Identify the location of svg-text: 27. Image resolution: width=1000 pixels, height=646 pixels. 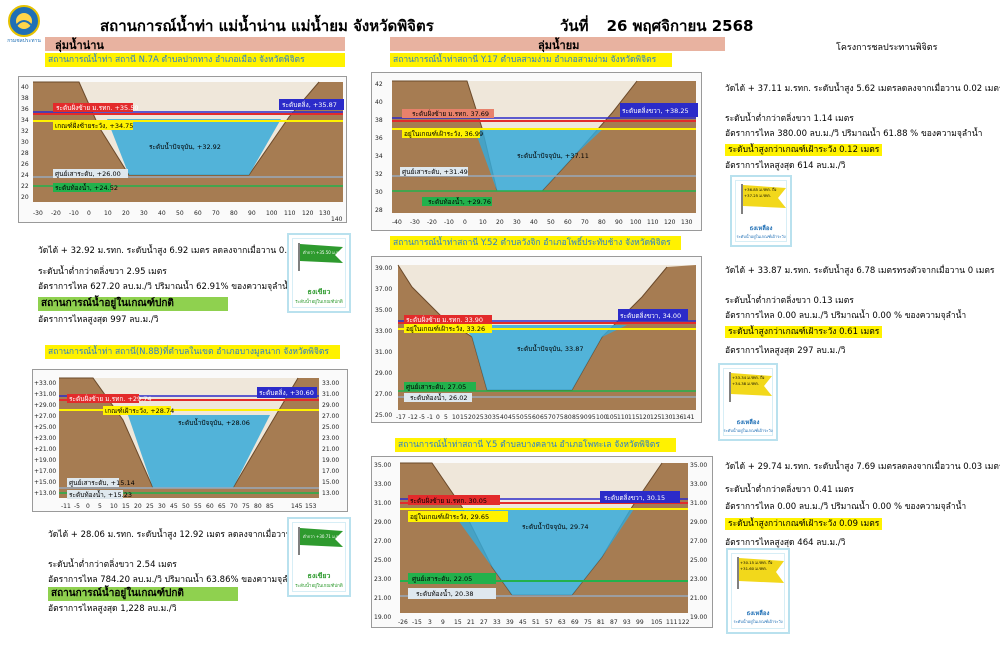
(484, 622).